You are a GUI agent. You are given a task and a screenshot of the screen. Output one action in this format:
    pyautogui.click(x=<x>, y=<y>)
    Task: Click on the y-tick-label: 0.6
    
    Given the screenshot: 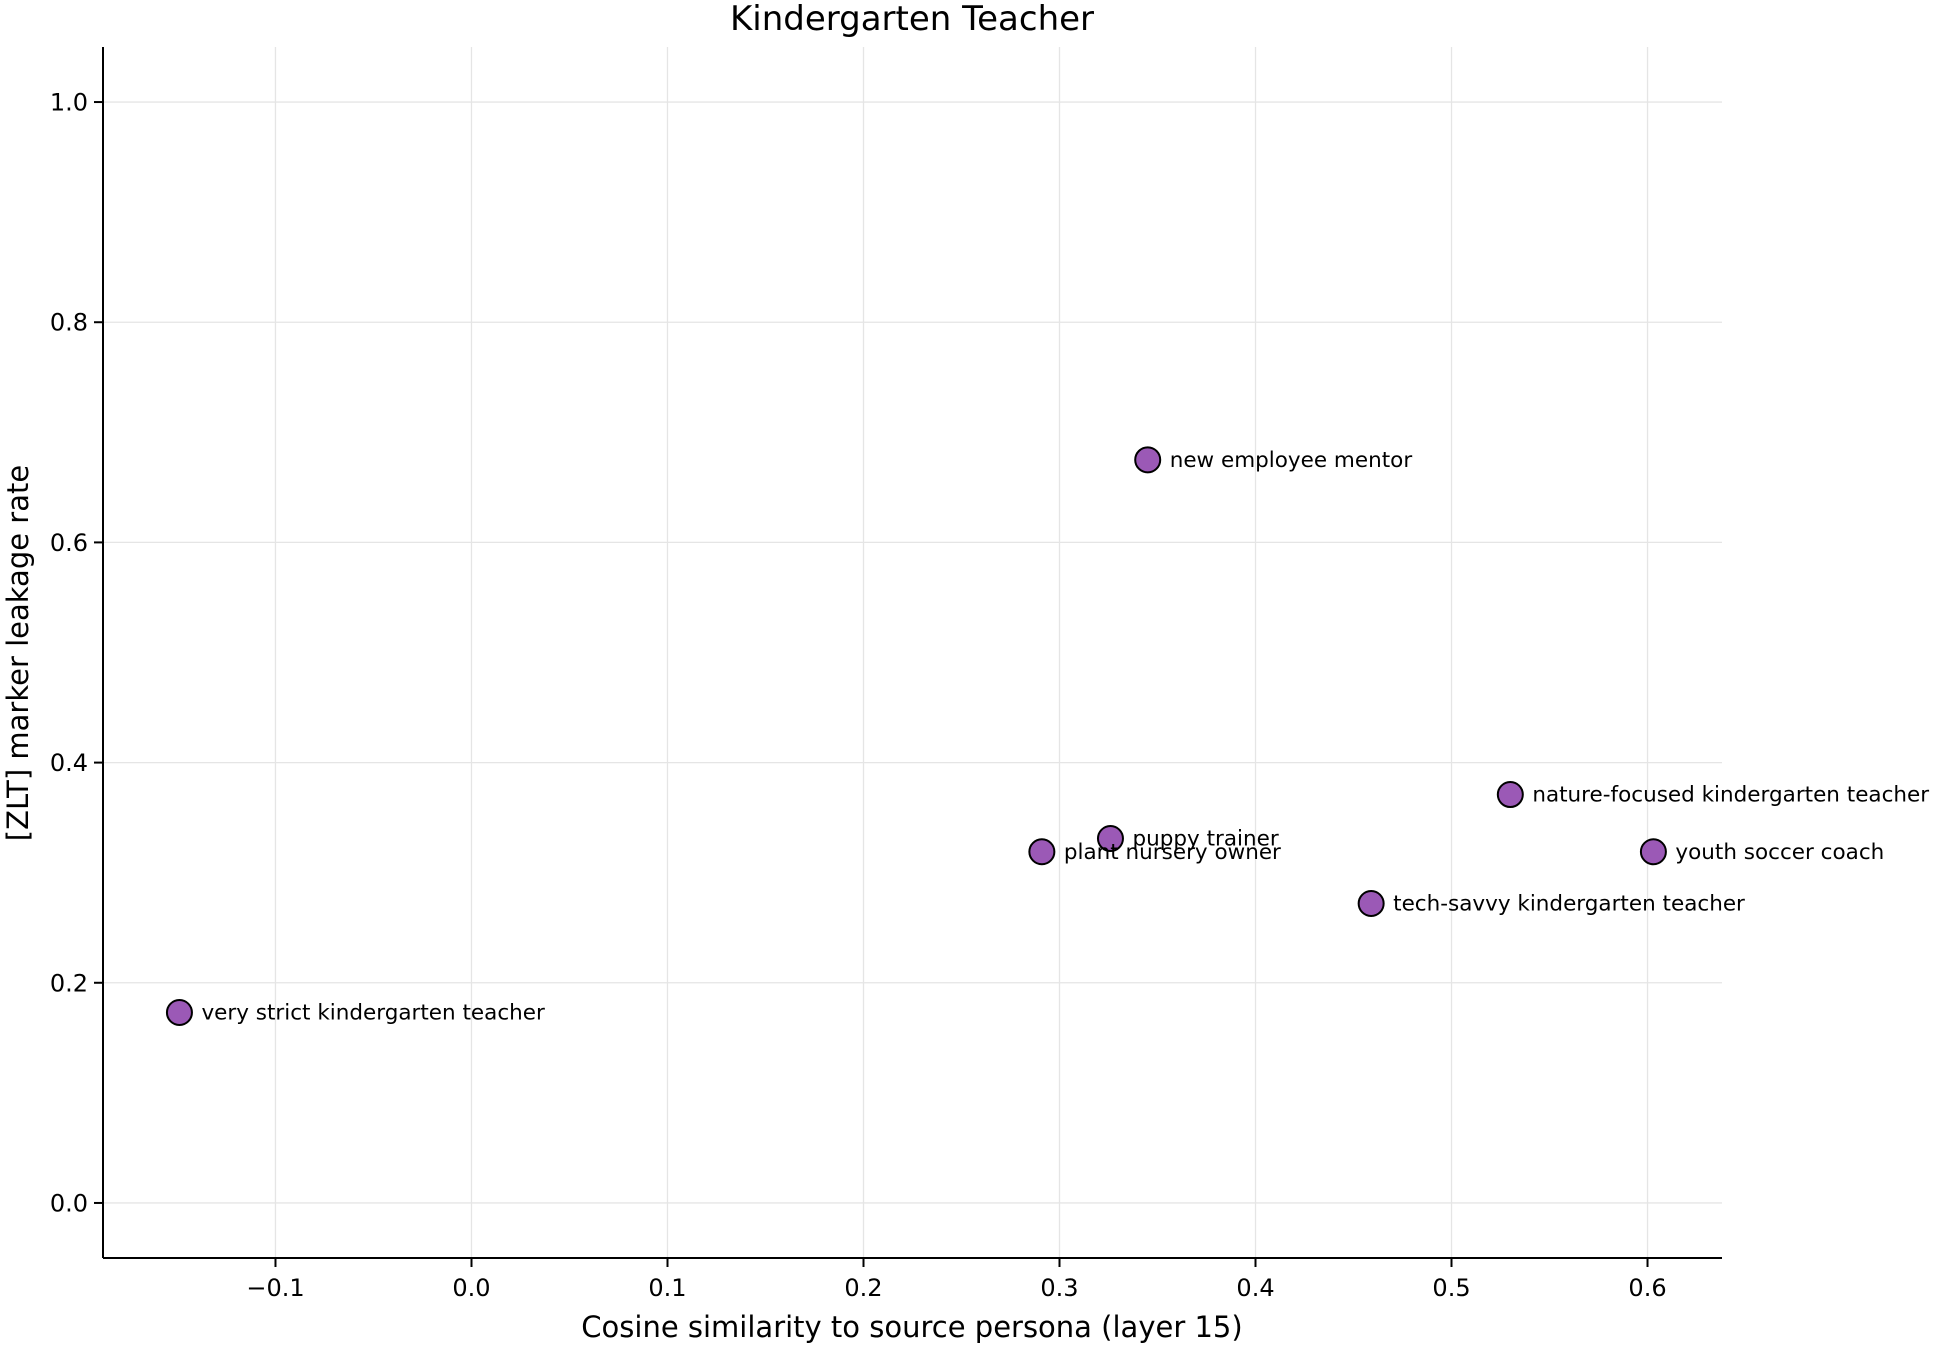 What is the action you would take?
    pyautogui.click(x=69, y=543)
    